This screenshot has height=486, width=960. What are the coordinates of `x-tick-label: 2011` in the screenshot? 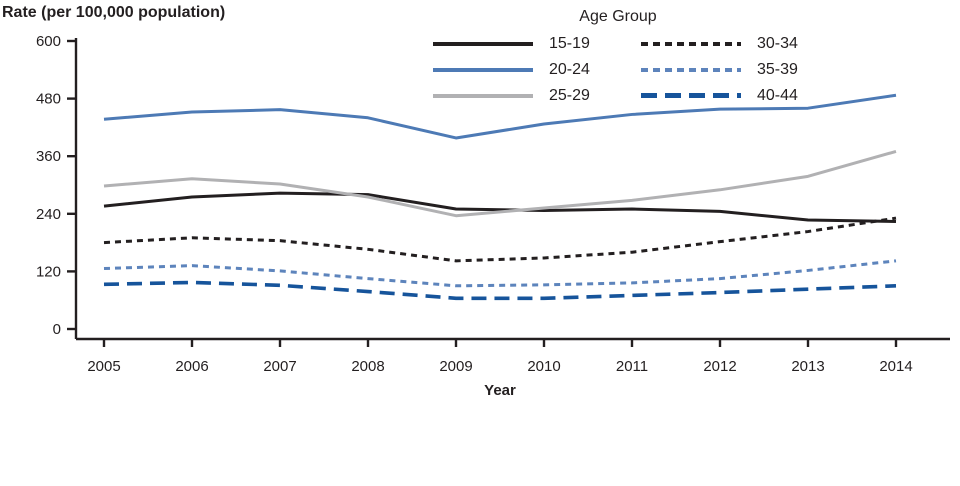 It's located at (632, 366).